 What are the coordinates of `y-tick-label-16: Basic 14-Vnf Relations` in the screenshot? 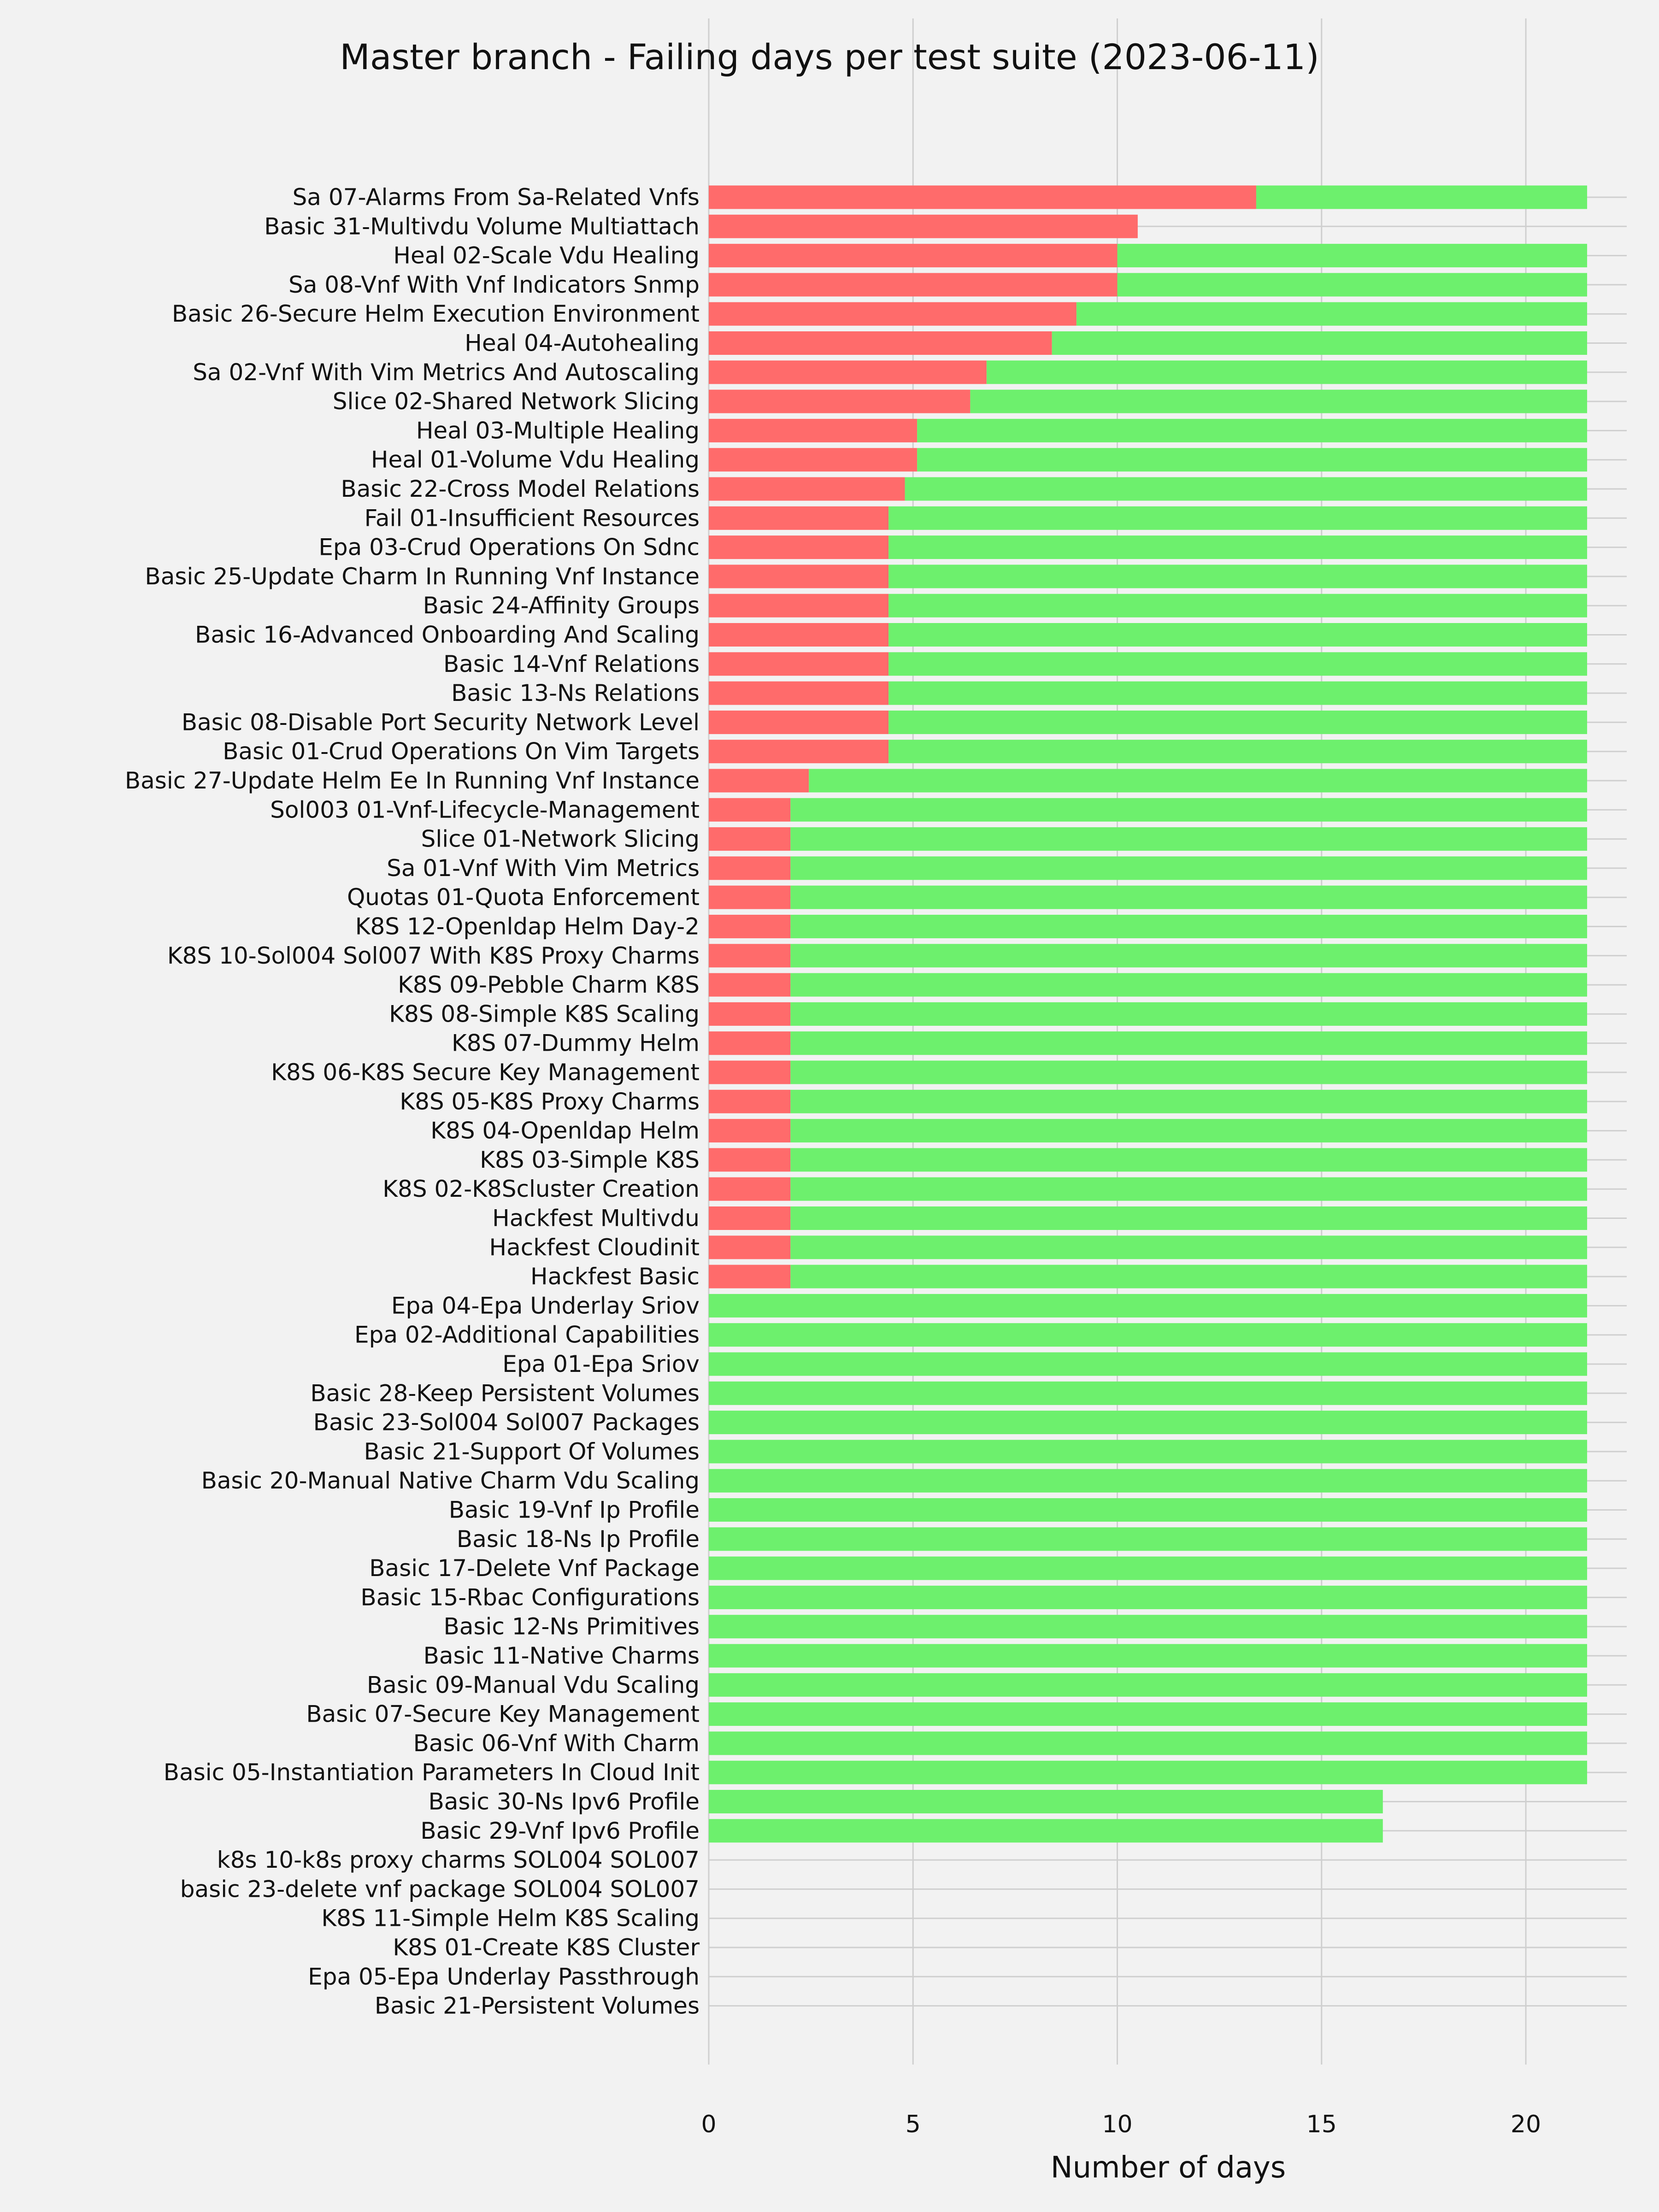 It's located at (571, 664).